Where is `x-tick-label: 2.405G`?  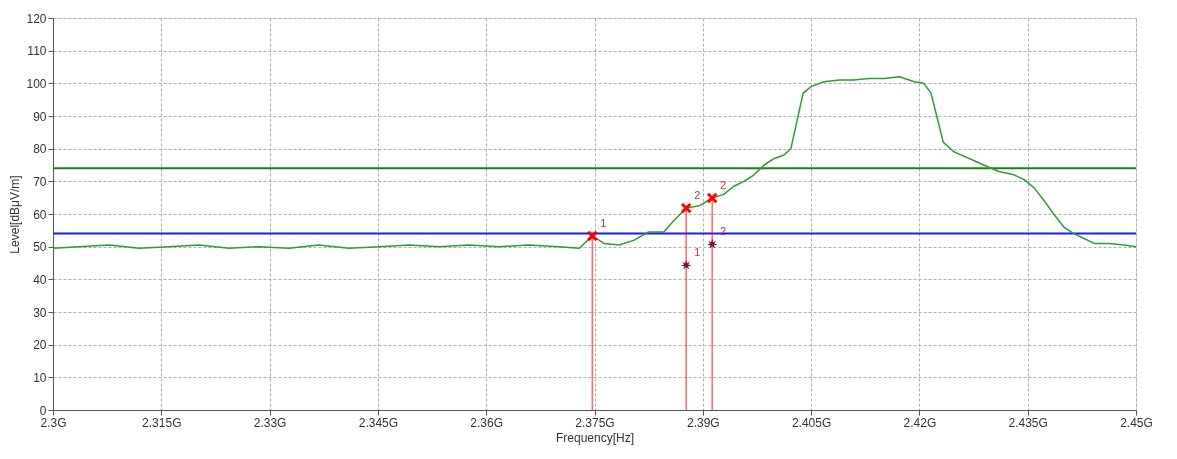
x-tick-label: 2.405G is located at coordinates (811, 422).